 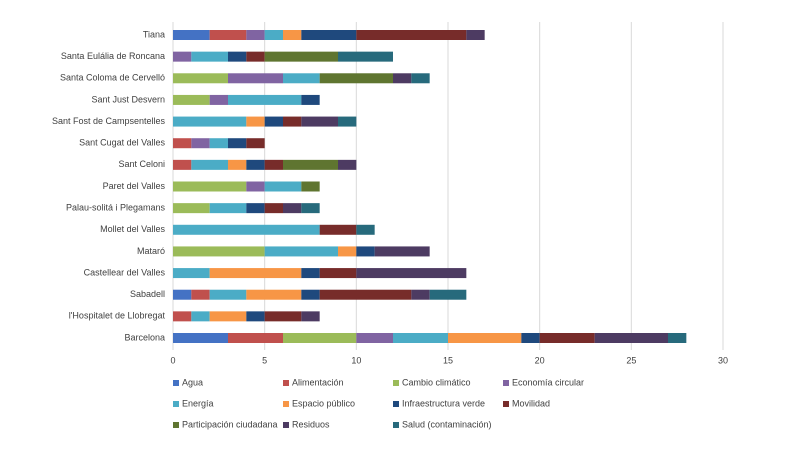 What do you see at coordinates (125, 272) in the screenshot?
I see `y-tick-label: Castellear del Valles` at bounding box center [125, 272].